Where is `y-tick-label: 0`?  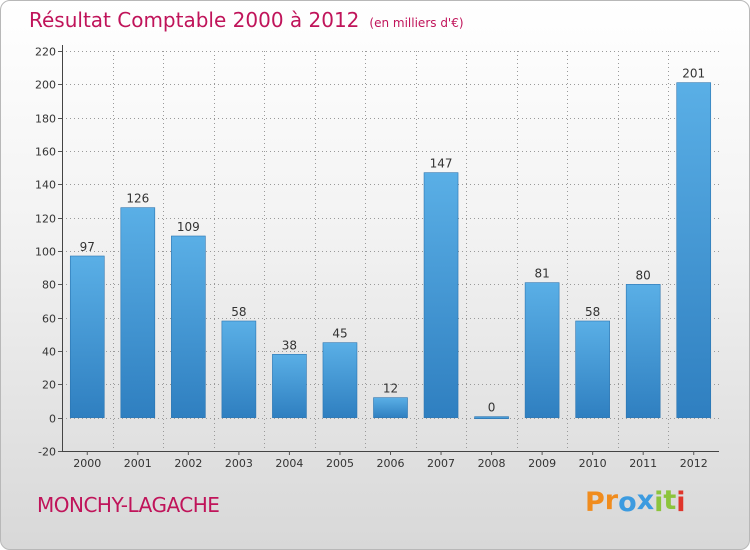
y-tick-label: 0 is located at coordinates (52, 419).